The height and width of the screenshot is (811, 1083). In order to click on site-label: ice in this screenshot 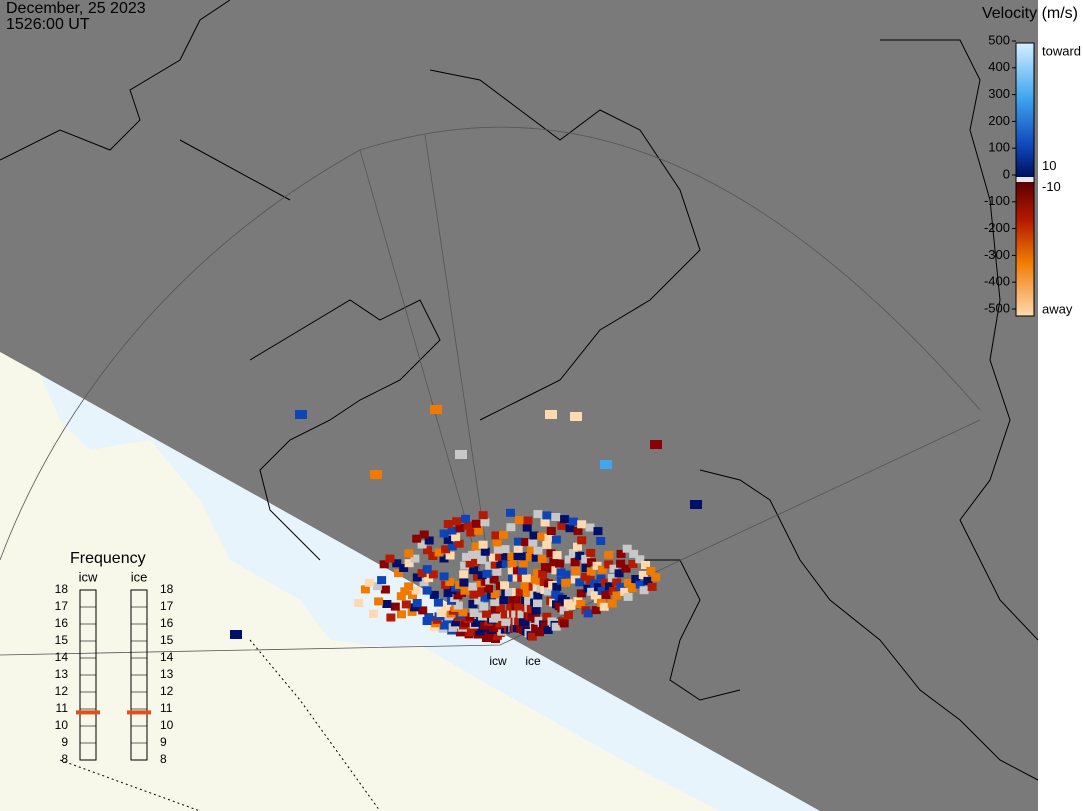, I will do `click(533, 661)`.